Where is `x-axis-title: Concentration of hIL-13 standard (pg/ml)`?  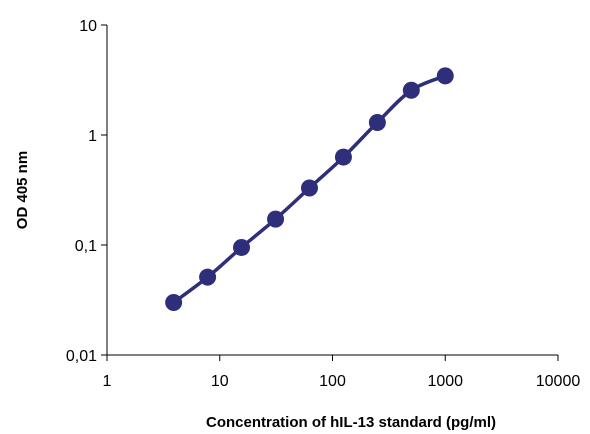
x-axis-title: Concentration of hIL-13 standard (pg/ml) is located at coordinates (351, 422).